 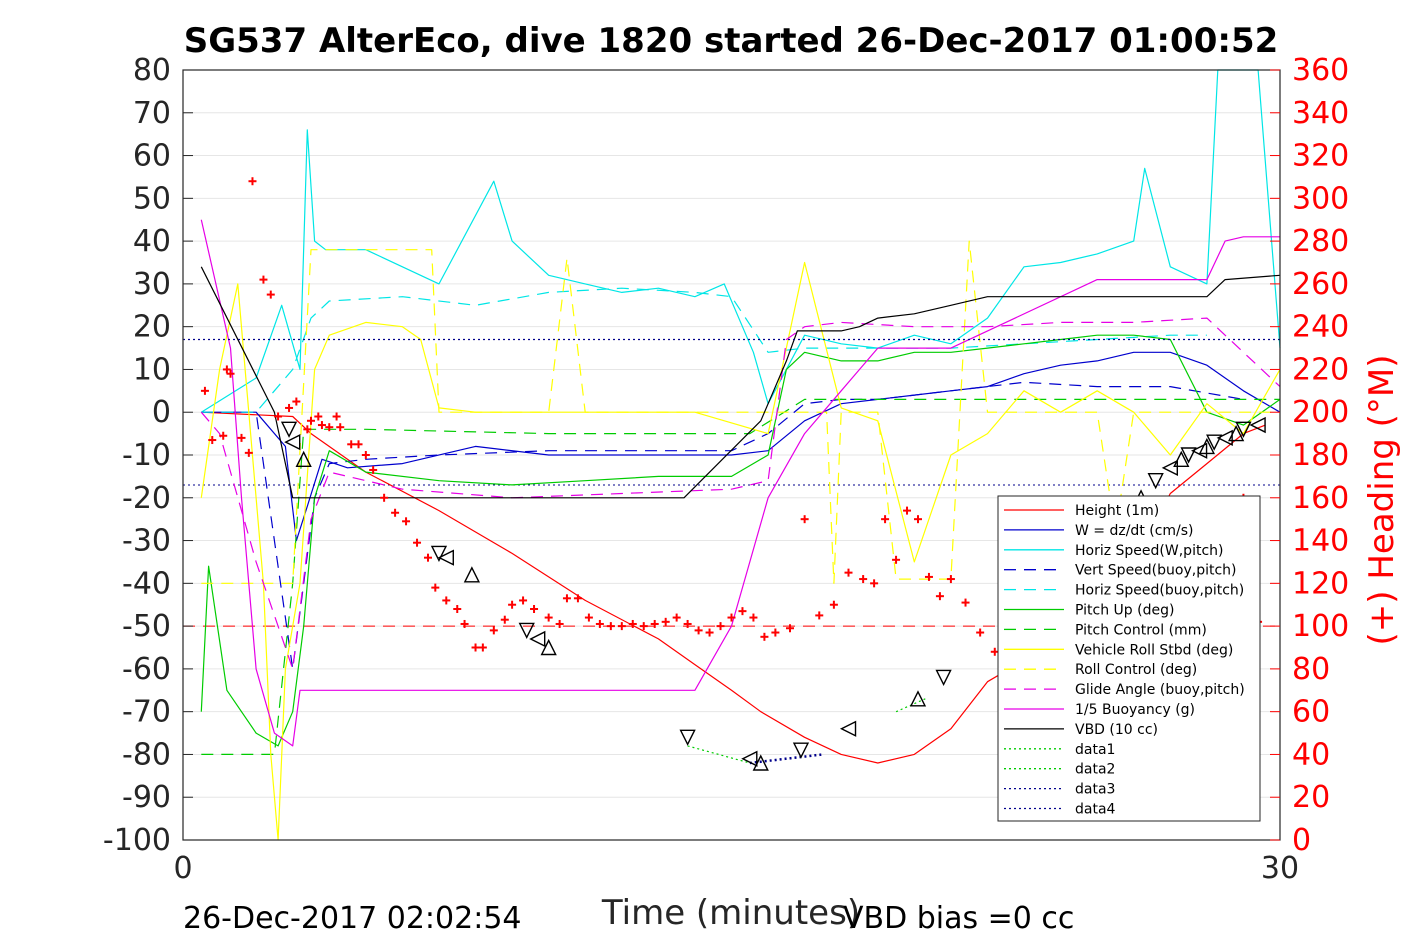 What do you see at coordinates (1301, 840) in the screenshot?
I see `right-tick-label: 0` at bounding box center [1301, 840].